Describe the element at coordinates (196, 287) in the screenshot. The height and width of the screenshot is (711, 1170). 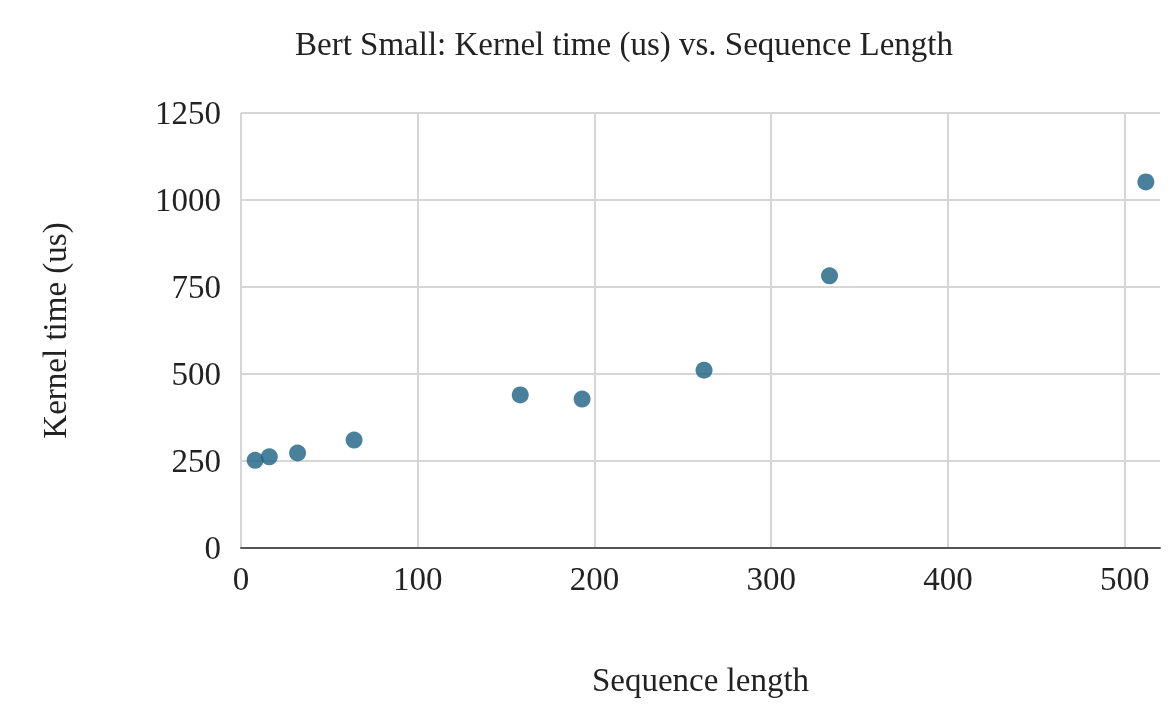
I see `y-tick-label: 750` at that location.